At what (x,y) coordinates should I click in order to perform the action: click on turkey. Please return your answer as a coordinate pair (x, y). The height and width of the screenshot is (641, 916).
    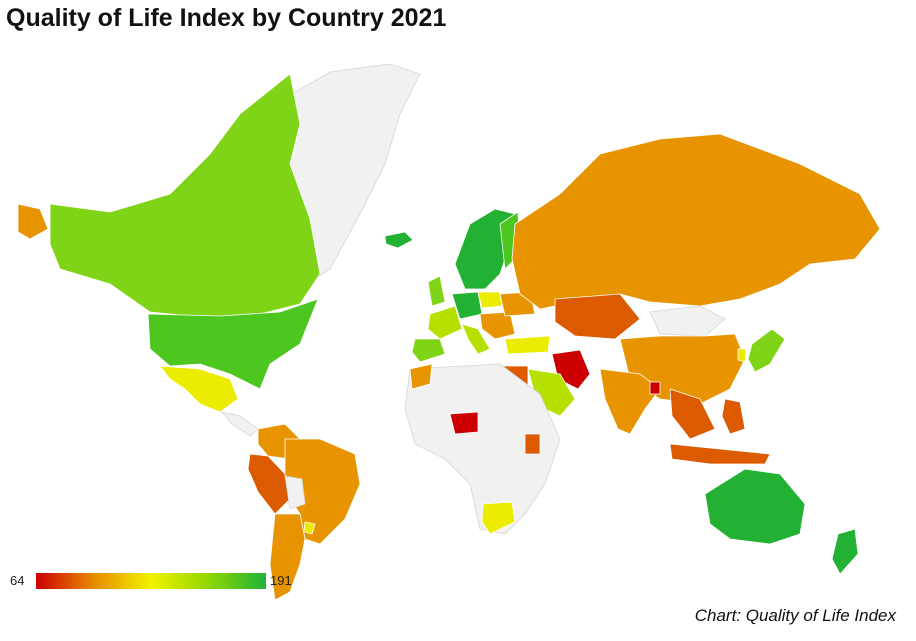
    Looking at the image, I should click on (527, 345).